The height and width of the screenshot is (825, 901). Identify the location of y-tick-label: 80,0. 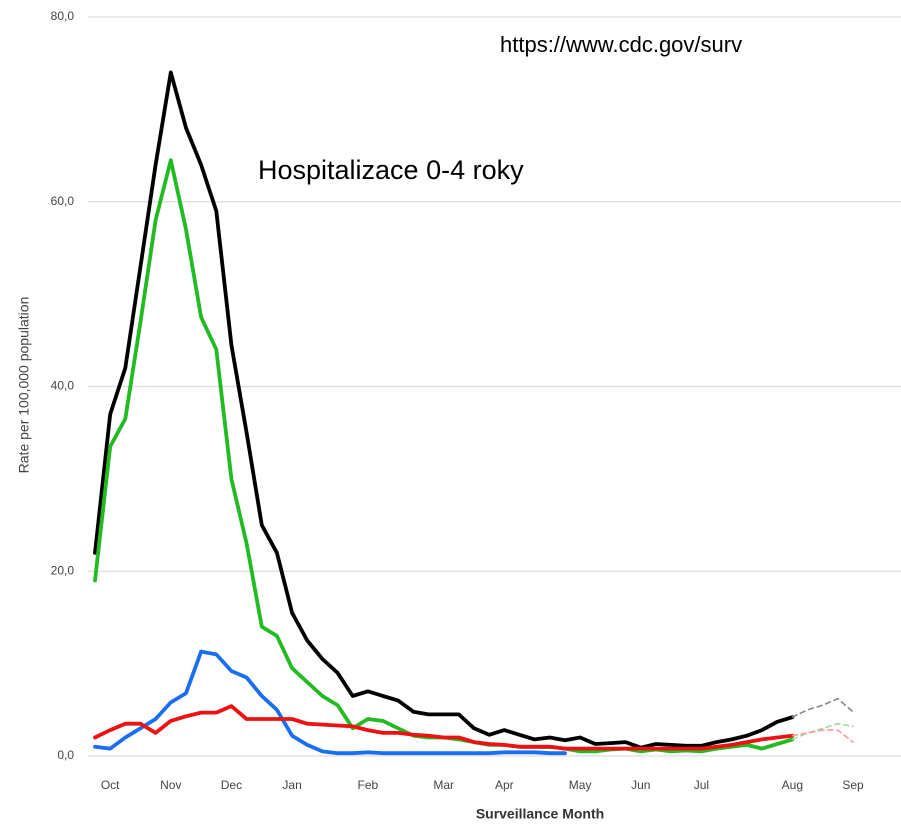
(63, 16).